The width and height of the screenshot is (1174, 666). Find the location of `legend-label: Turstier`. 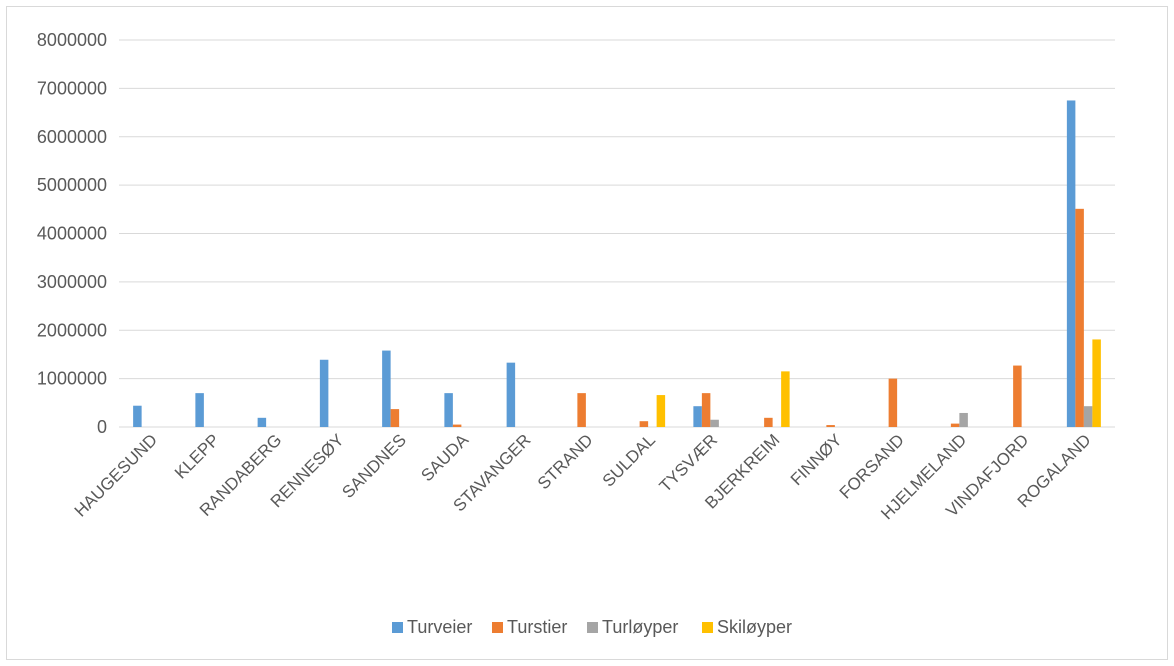

legend-label: Turstier is located at coordinates (537, 627).